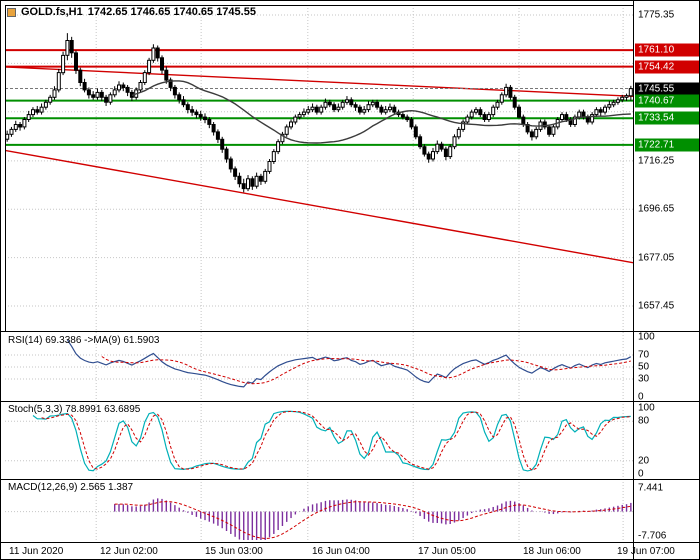  What do you see at coordinates (667, 67) in the screenshot?
I see `resistance-price-label: 1754.42` at bounding box center [667, 67].